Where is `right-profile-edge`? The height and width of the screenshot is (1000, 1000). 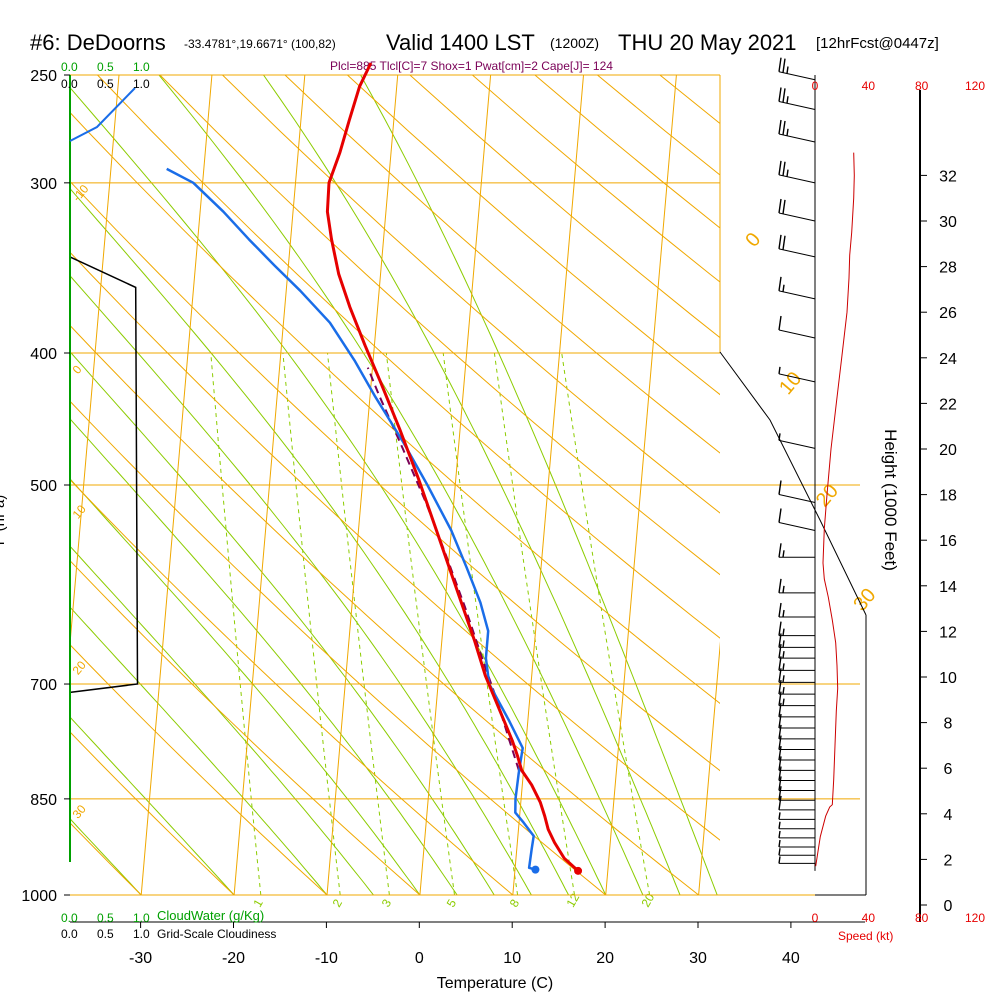 right-profile-edge is located at coordinates (793, 483).